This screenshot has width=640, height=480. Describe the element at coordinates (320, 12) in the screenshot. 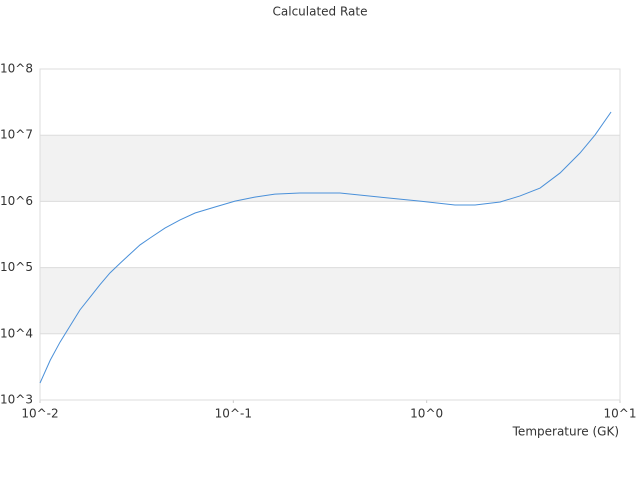

I see `chart-title: Calculated Rate` at that location.